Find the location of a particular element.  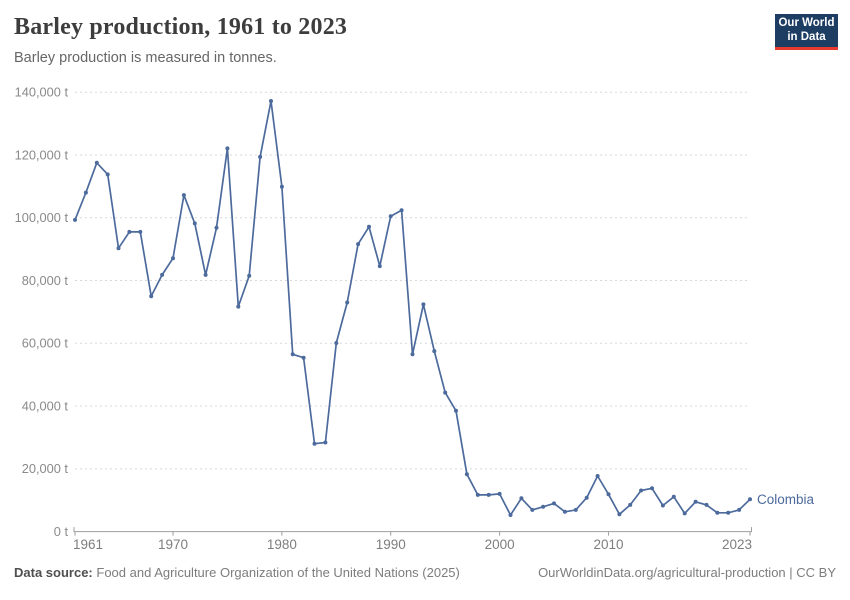

data-source-label: Data source: is located at coordinates (53, 572).